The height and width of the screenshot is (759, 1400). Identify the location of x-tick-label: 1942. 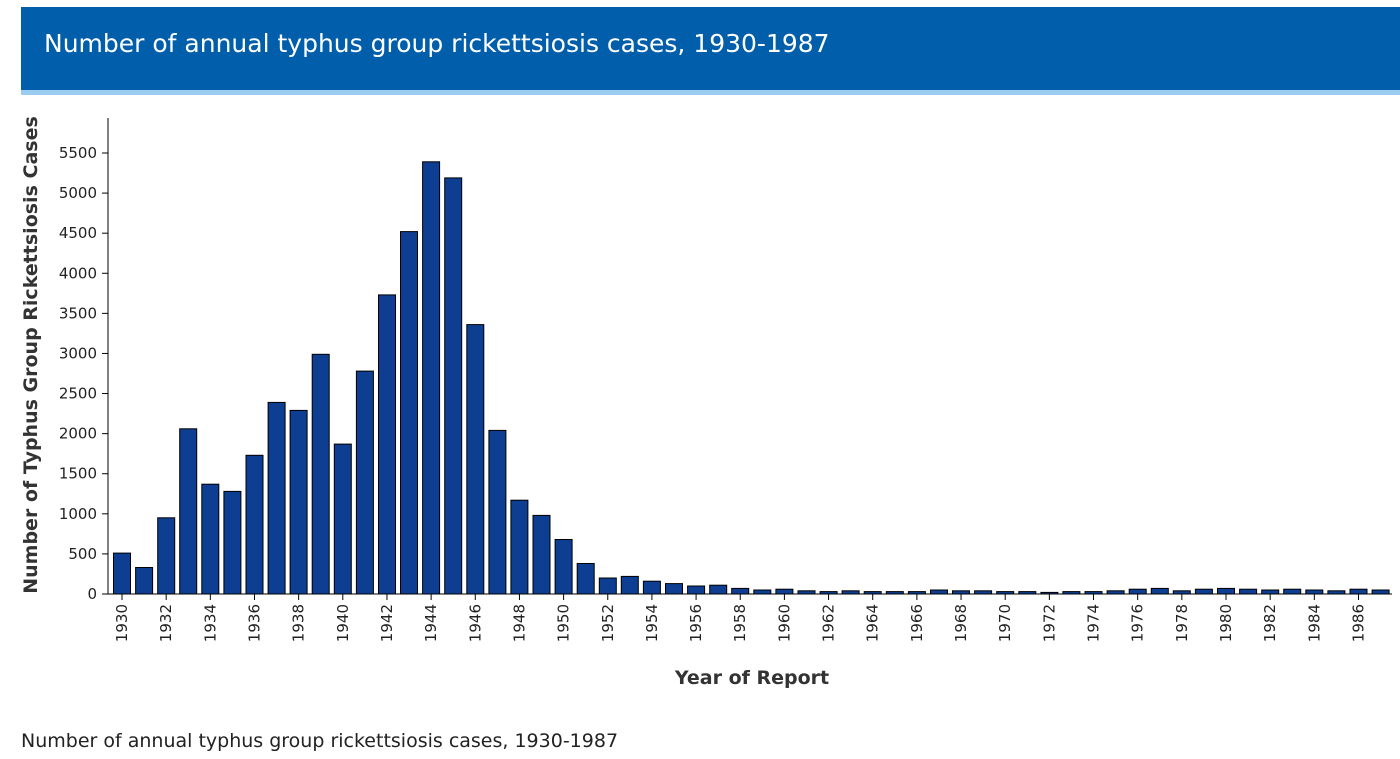
(387, 623).